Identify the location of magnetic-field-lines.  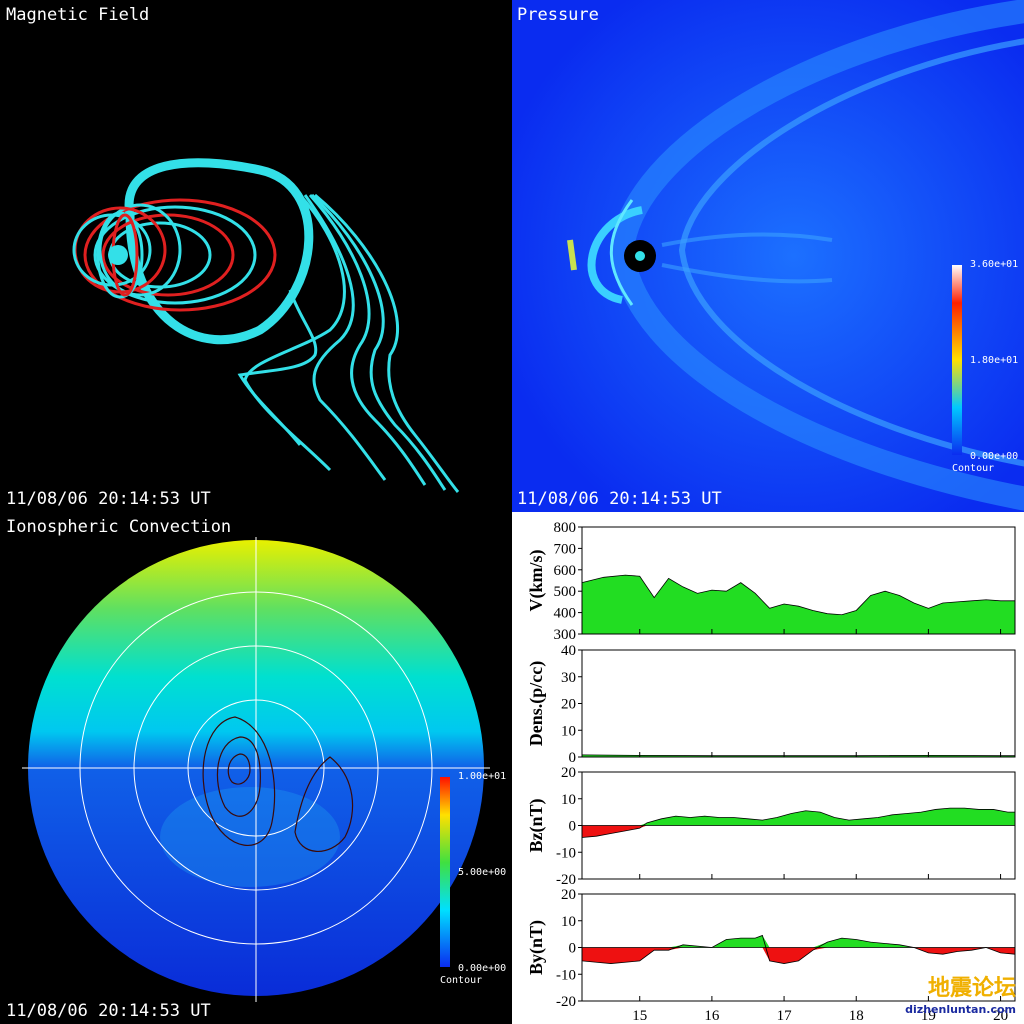
(266, 325).